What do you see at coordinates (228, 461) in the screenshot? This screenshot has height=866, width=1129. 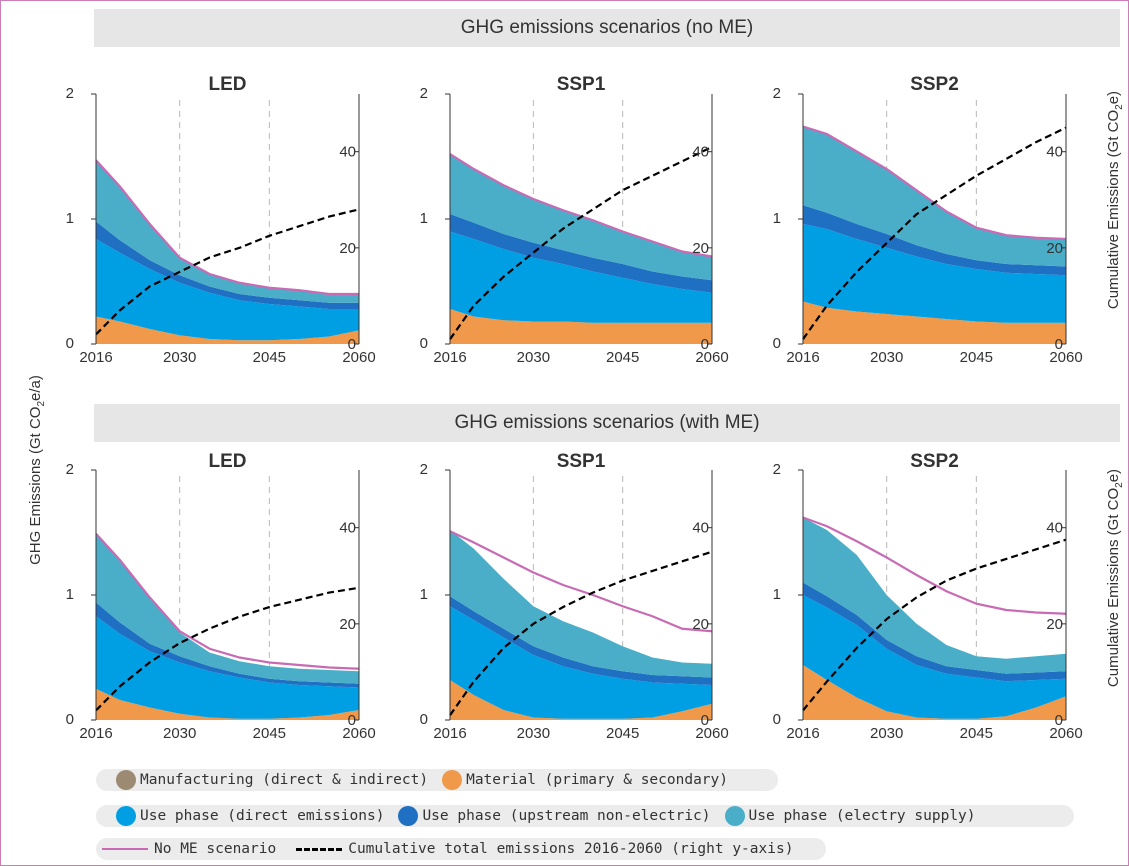 I see `panel-title: LED` at bounding box center [228, 461].